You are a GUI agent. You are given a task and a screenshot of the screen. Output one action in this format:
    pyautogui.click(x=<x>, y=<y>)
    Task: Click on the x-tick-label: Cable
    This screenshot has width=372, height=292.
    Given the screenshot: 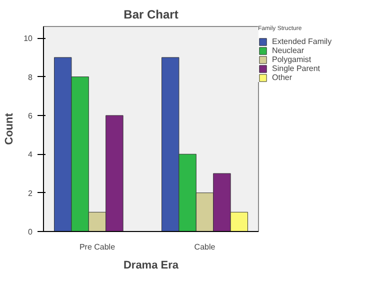 What is the action you would take?
    pyautogui.click(x=205, y=247)
    